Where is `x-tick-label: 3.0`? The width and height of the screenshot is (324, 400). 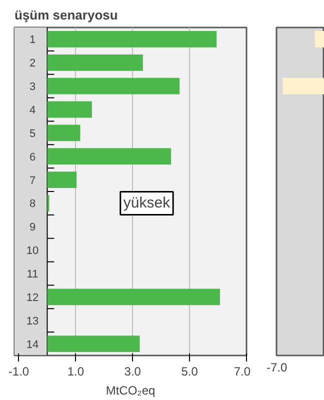 x-tick-label: 3.0 is located at coordinates (133, 371).